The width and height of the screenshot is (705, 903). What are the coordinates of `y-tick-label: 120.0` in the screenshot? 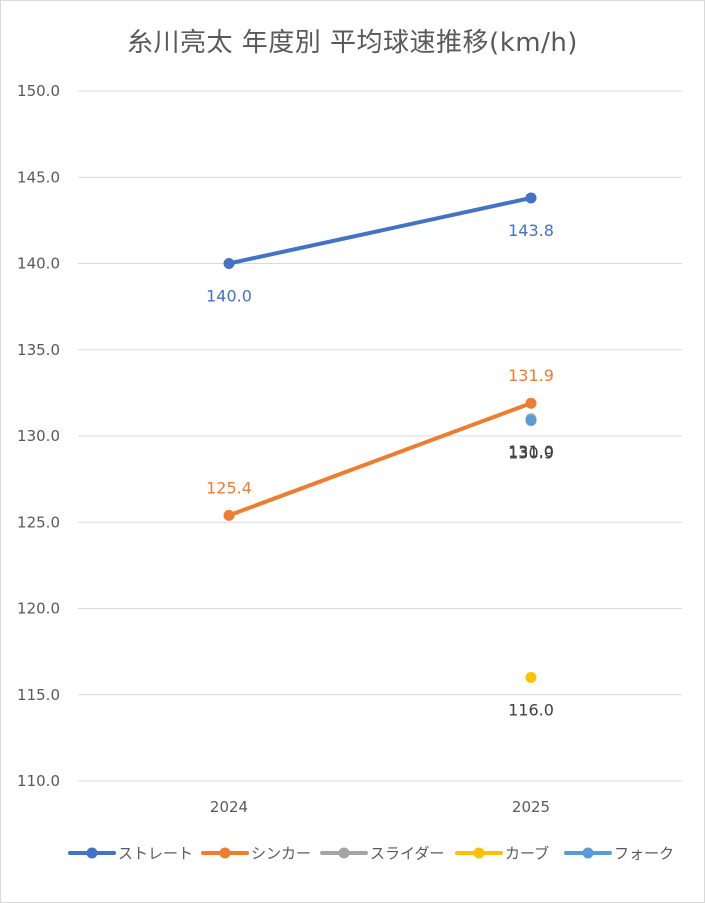 It's located at (38, 609).